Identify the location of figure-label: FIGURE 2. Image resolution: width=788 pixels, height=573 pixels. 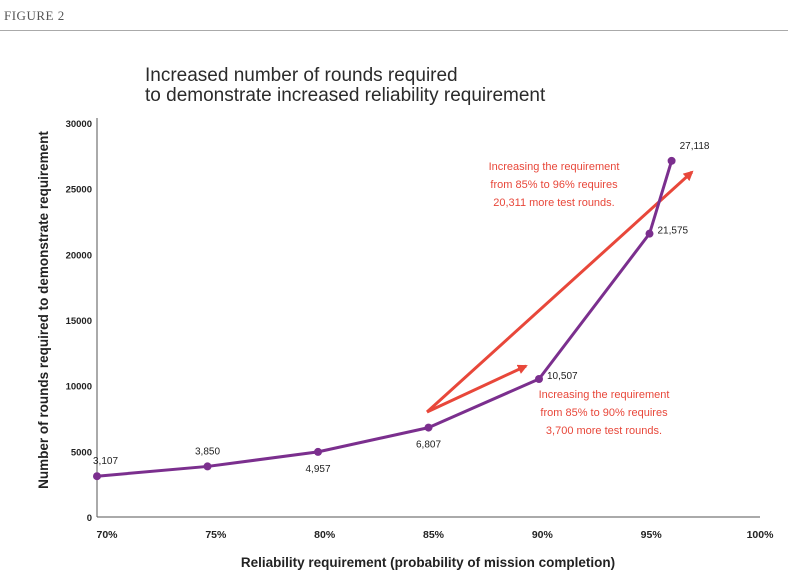
(34, 15).